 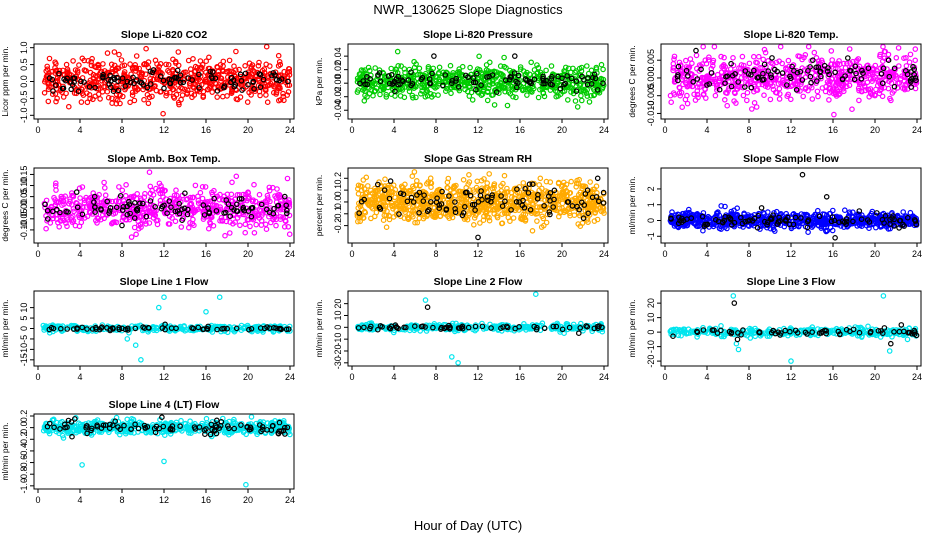 I want to click on x-tick-label: 4, so click(x=706, y=254).